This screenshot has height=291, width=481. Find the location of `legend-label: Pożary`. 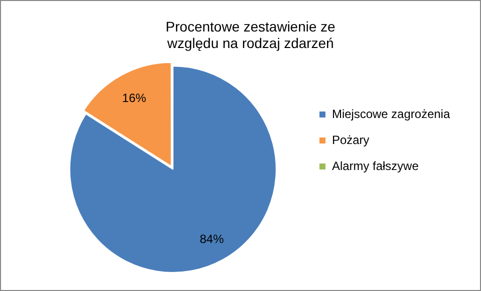

legend-label: Pożary is located at coordinates (351, 139).